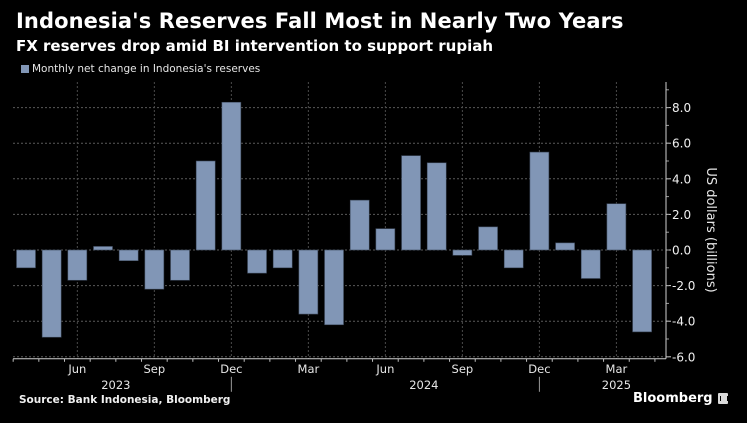 This screenshot has width=747, height=423. I want to click on bar-dec-2023, so click(231, 176).